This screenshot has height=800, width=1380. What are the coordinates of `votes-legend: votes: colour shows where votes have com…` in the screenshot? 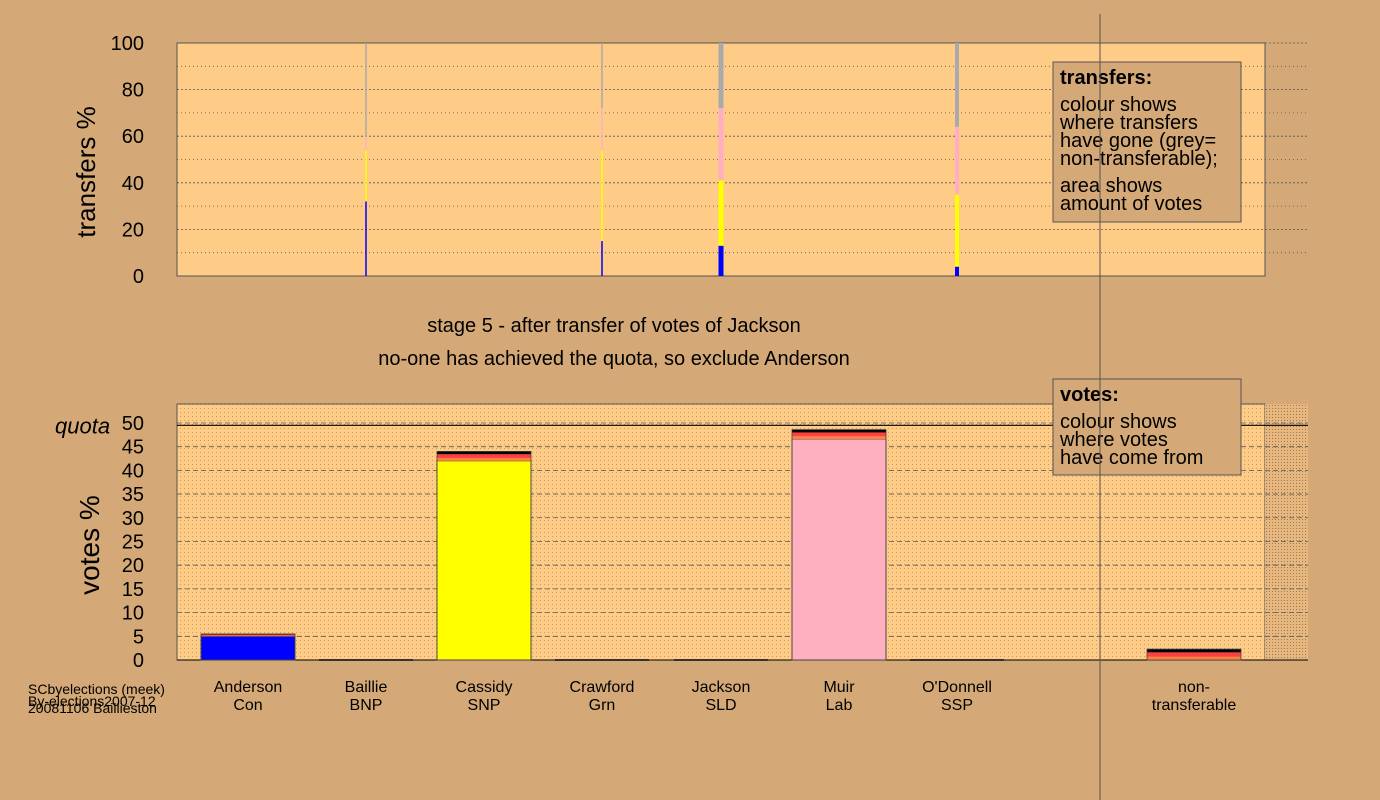 It's located at (1147, 427).